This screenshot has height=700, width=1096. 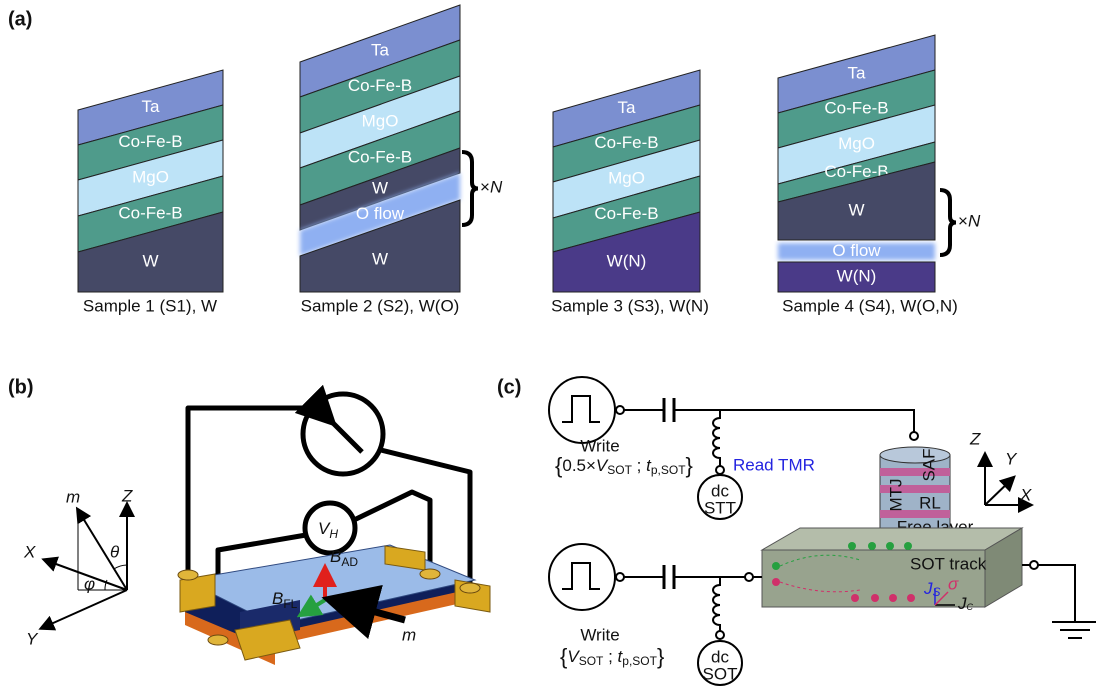 I want to click on label: {VSOT ; tp,SOT}, so click(x=612, y=656).